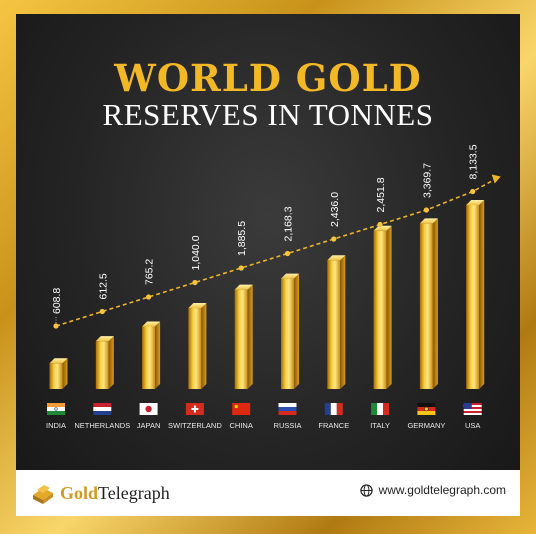  I want to click on value-label: 3,369.7, so click(427, 180).